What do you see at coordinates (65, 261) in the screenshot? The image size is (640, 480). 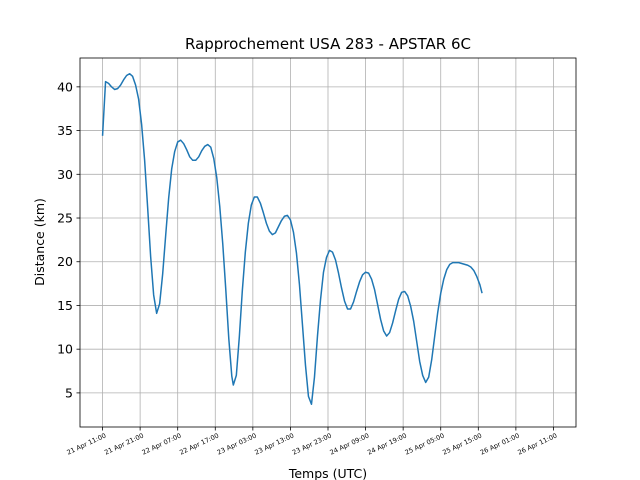 I see `y-tick-label: 20` at bounding box center [65, 261].